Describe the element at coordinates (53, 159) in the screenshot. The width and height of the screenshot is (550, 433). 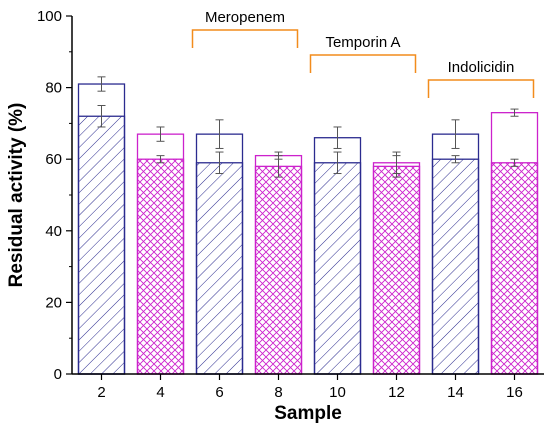
I see `y-tick-label: 60` at that location.